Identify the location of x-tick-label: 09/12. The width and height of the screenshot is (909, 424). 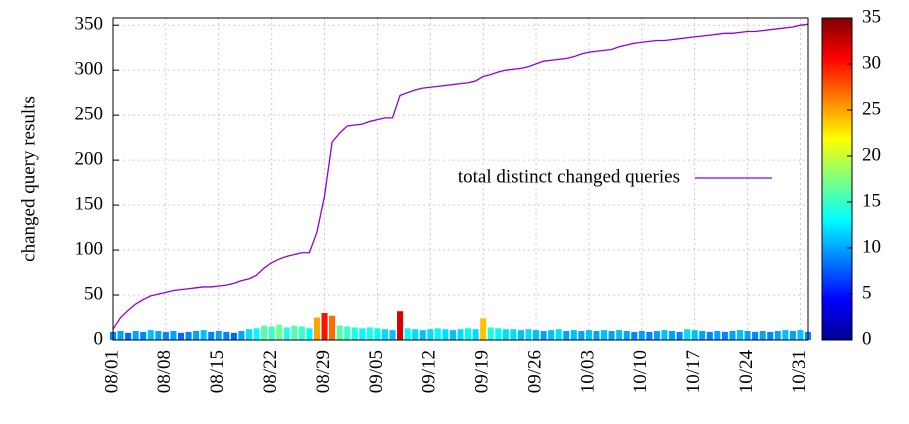
(429, 371).